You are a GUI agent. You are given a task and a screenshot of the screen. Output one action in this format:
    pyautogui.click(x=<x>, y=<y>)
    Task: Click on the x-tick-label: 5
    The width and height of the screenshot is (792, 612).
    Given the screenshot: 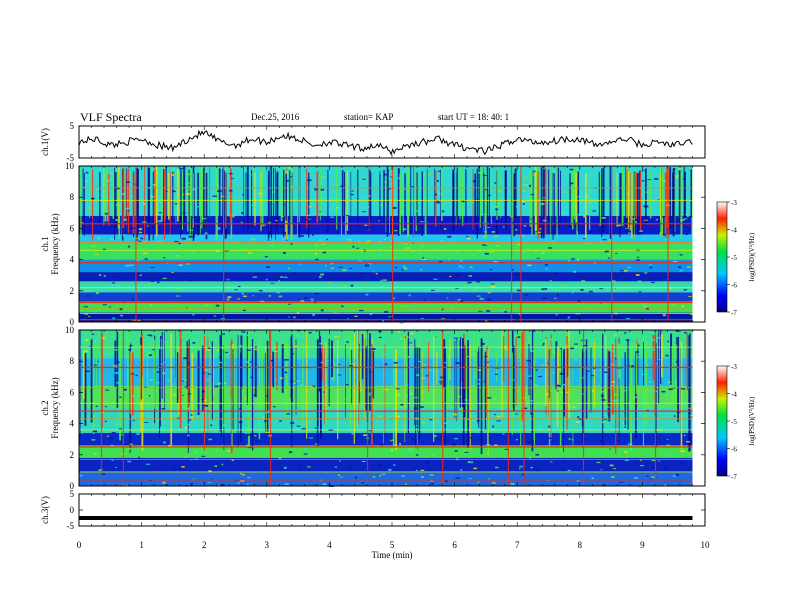 What is the action you would take?
    pyautogui.click(x=392, y=545)
    